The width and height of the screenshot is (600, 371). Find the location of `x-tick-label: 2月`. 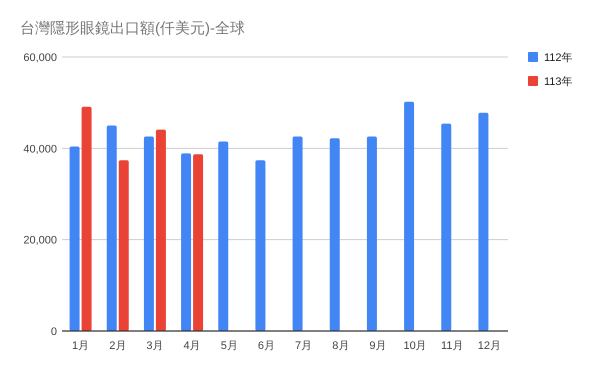

x-tick-label: 2月 is located at coordinates (117, 346).